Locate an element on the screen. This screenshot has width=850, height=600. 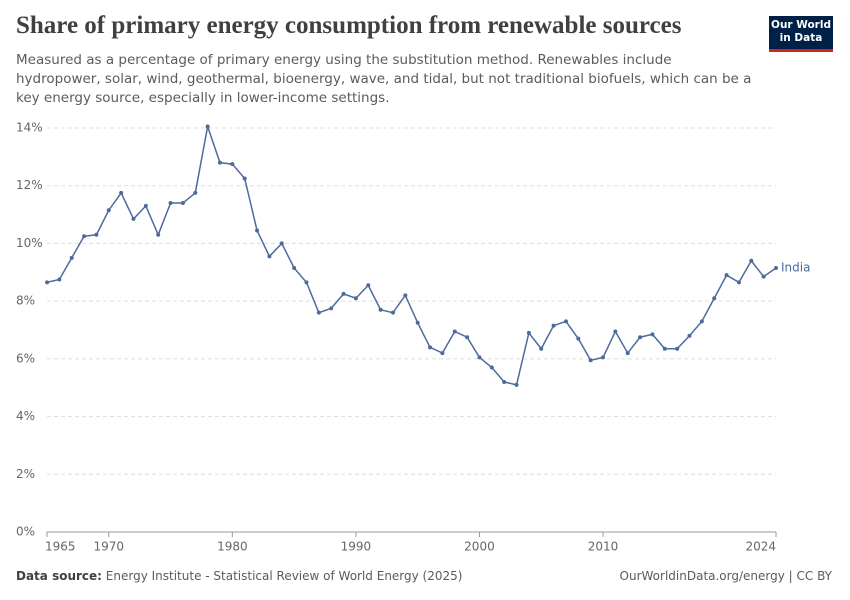
y-tick-label: 10% is located at coordinates (29, 243).